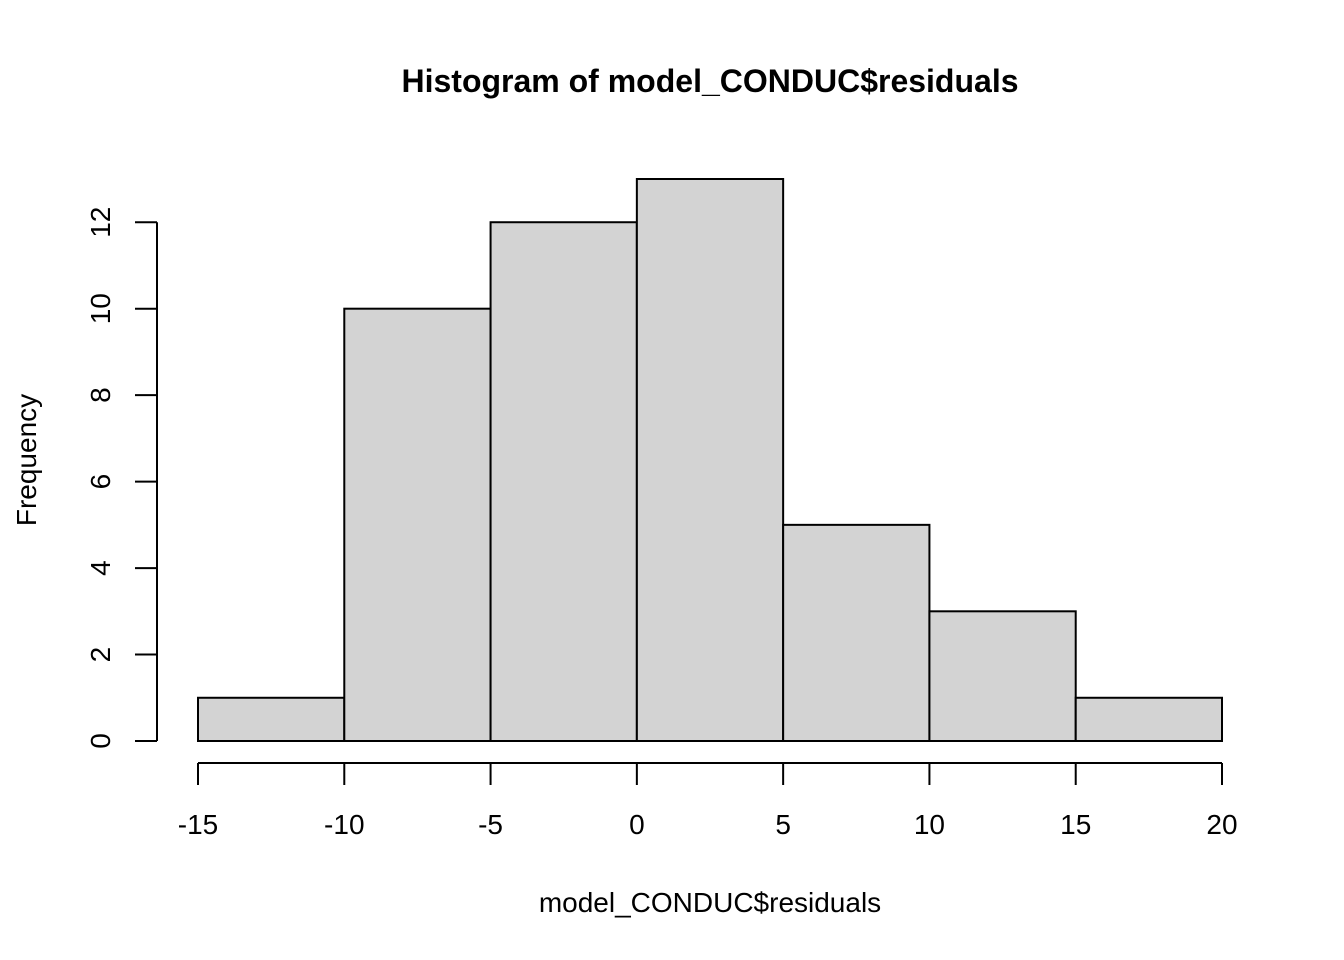 This screenshot has width=1344, height=960. I want to click on y-tick-label: 8, so click(100, 395).